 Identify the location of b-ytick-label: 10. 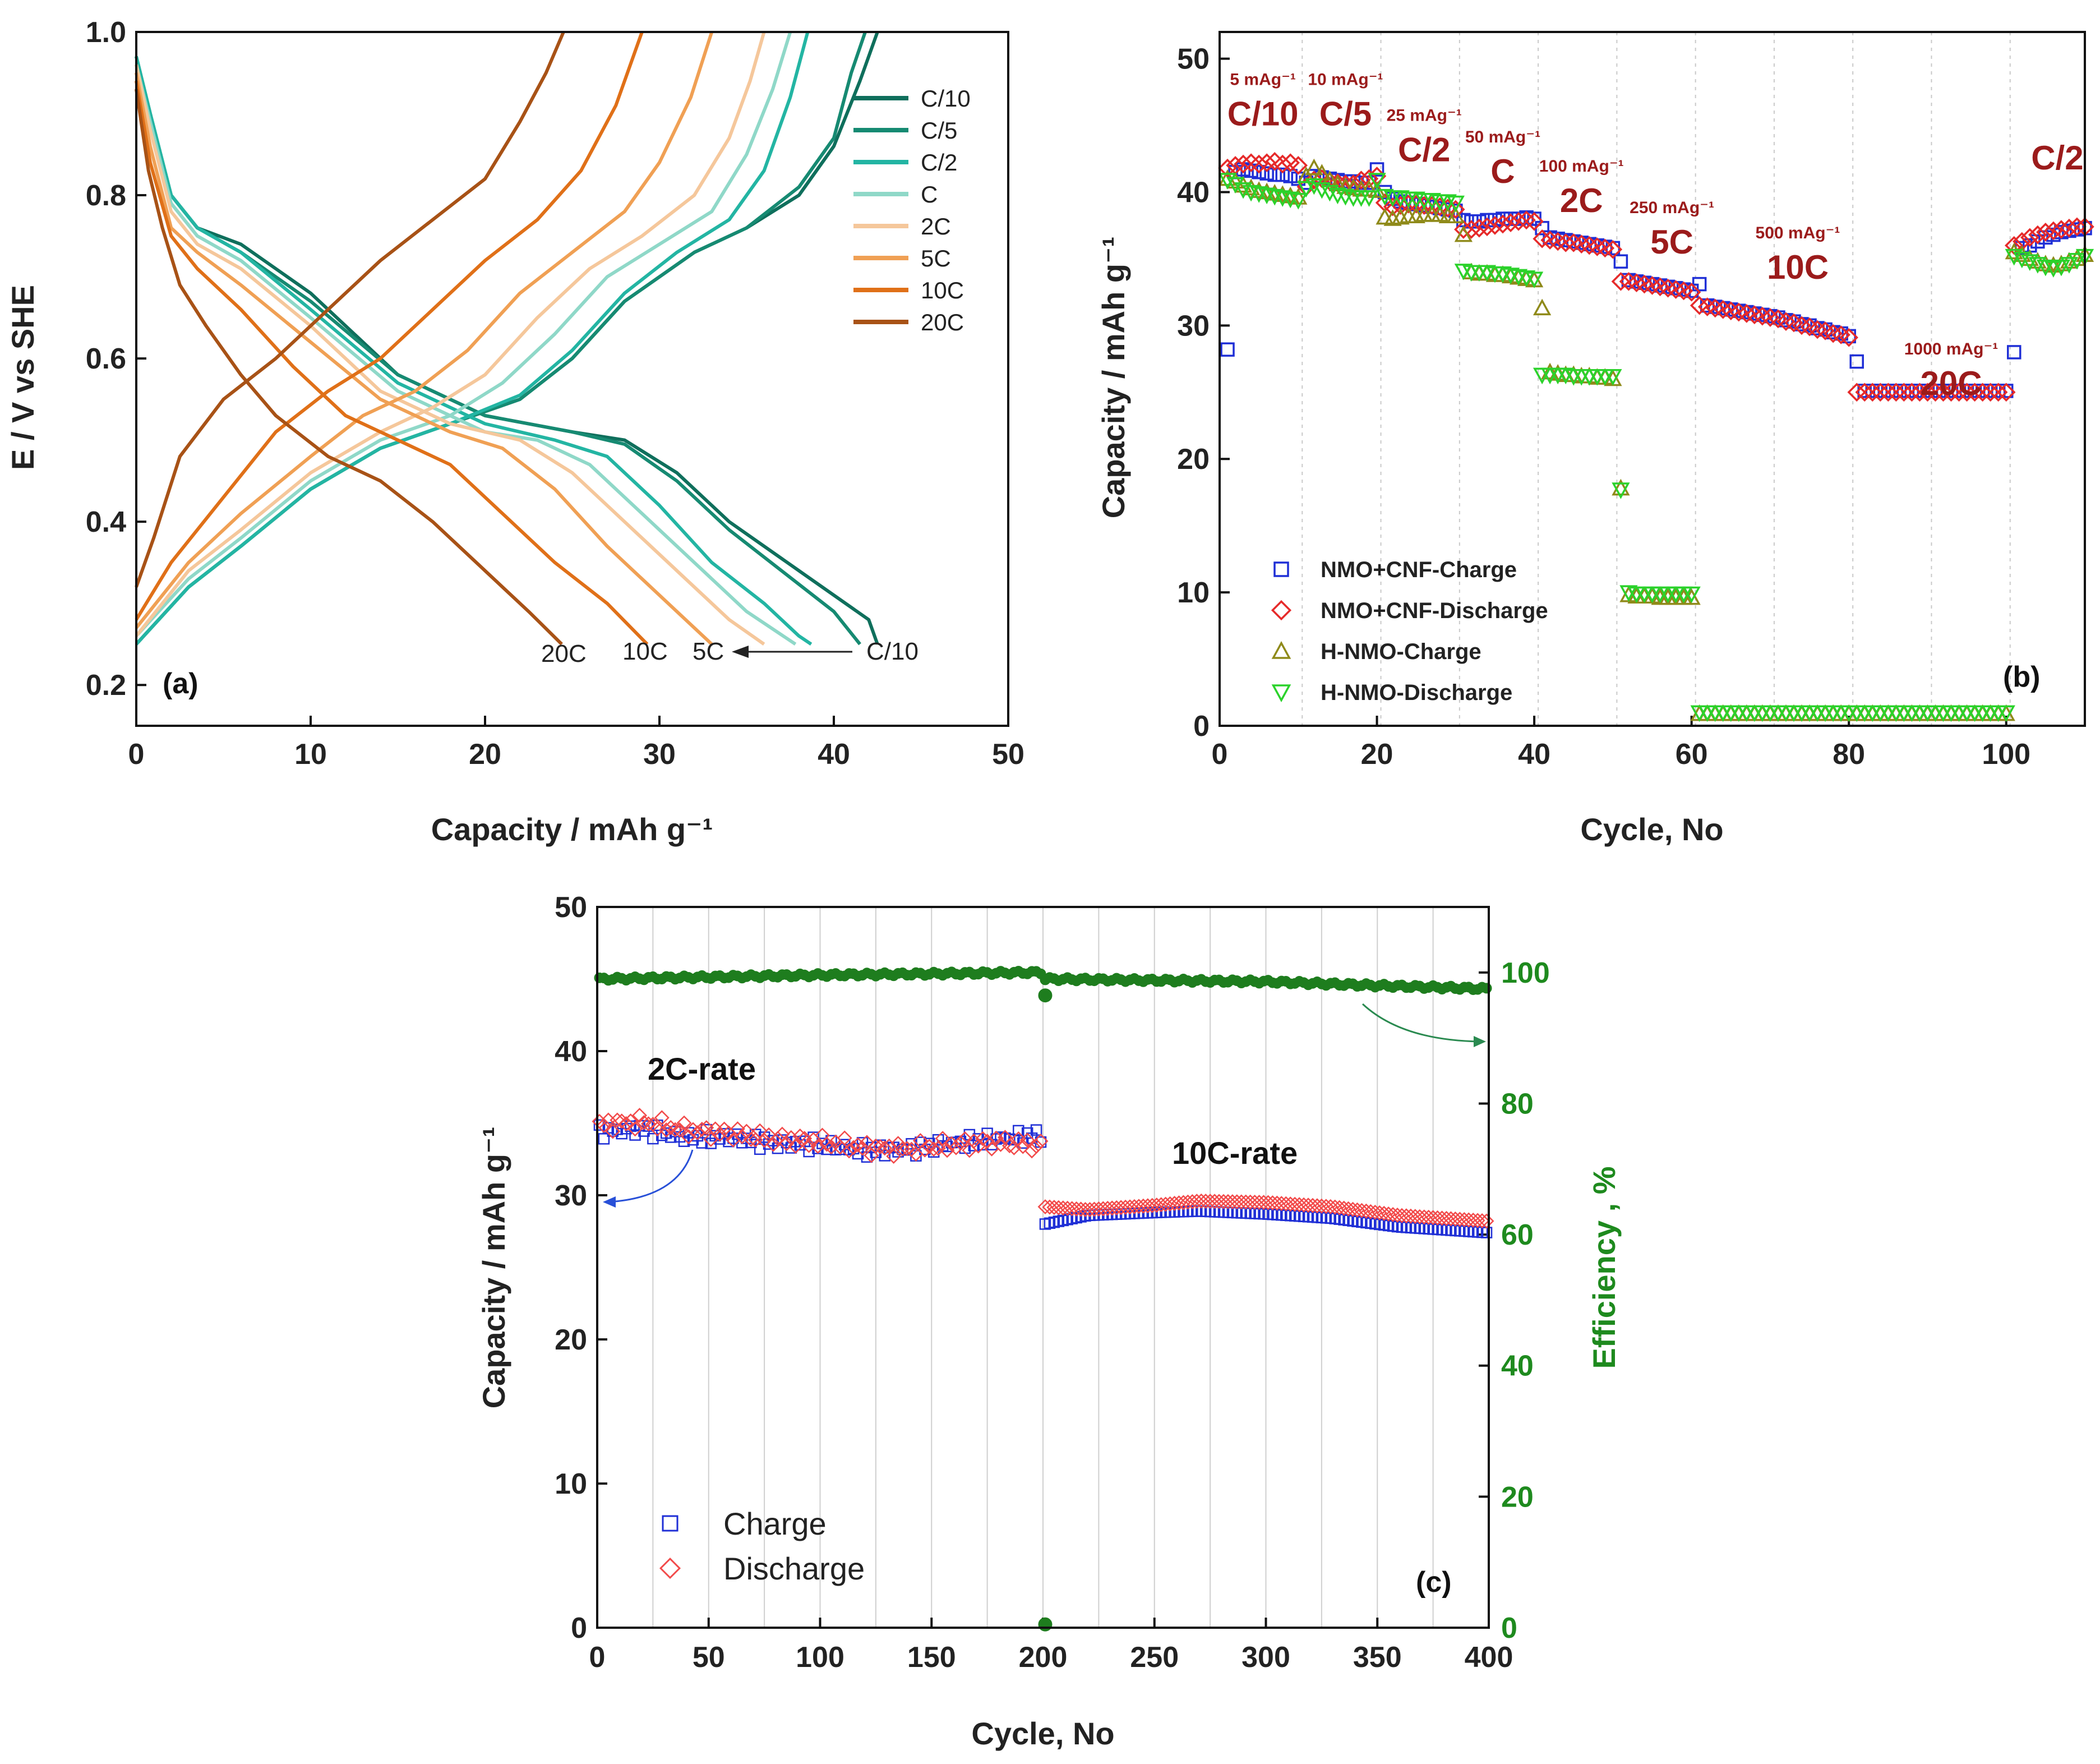
(1193, 593).